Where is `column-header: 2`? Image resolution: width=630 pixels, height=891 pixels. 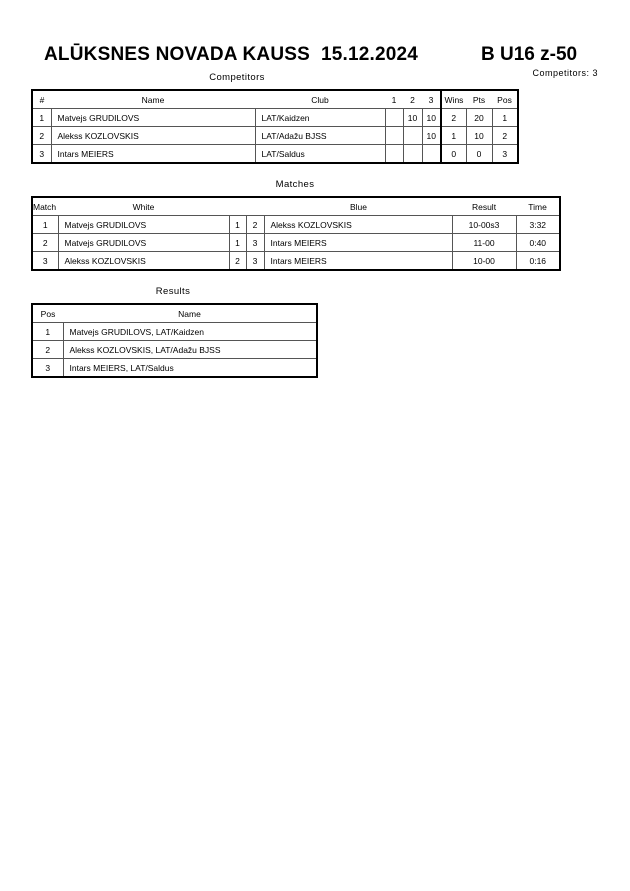 column-header: 2 is located at coordinates (412, 99).